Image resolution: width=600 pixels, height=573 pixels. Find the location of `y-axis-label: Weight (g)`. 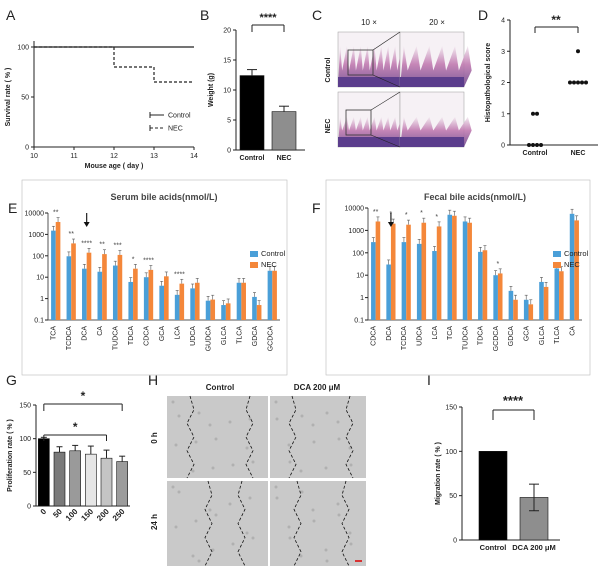

y-axis-label: Weight (g) is located at coordinates (211, 90).